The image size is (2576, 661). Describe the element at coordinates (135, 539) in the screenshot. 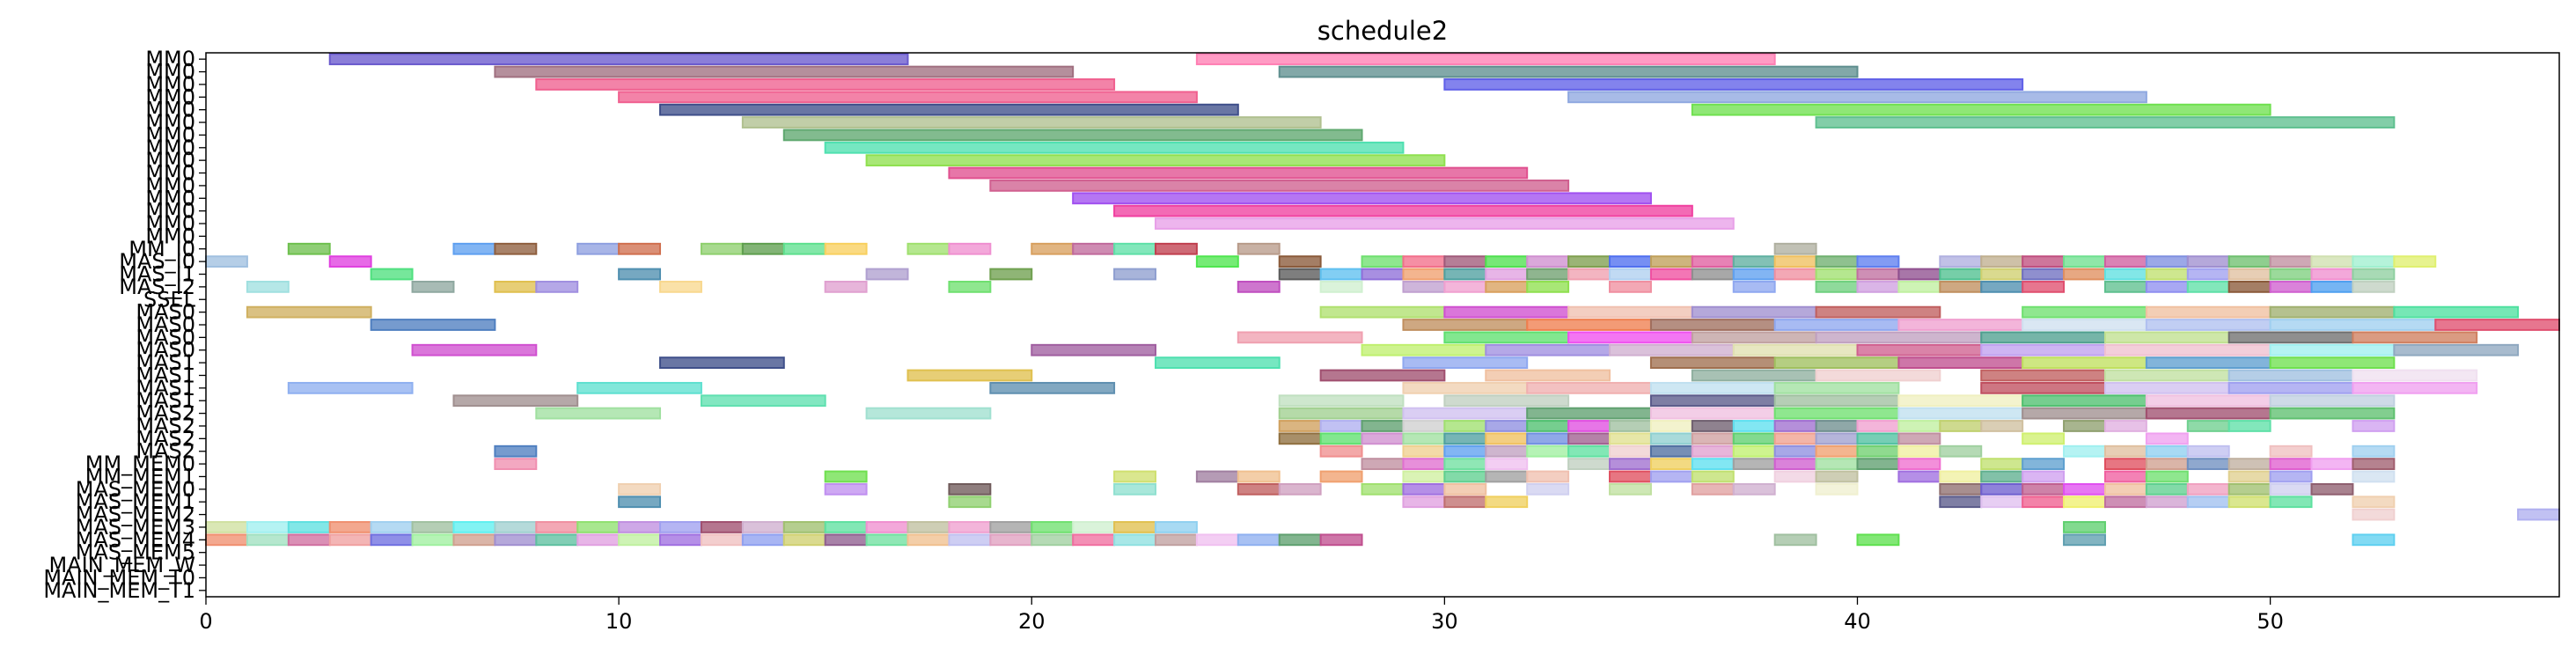

I see `y-tick-label: MAS_MEM4` at that location.